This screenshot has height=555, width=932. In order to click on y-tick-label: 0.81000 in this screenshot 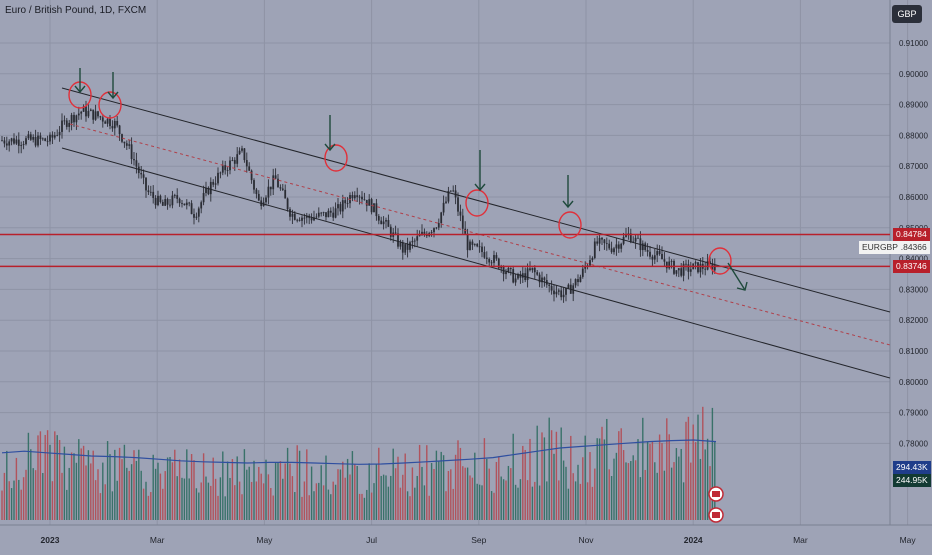, I will do `click(913, 351)`.